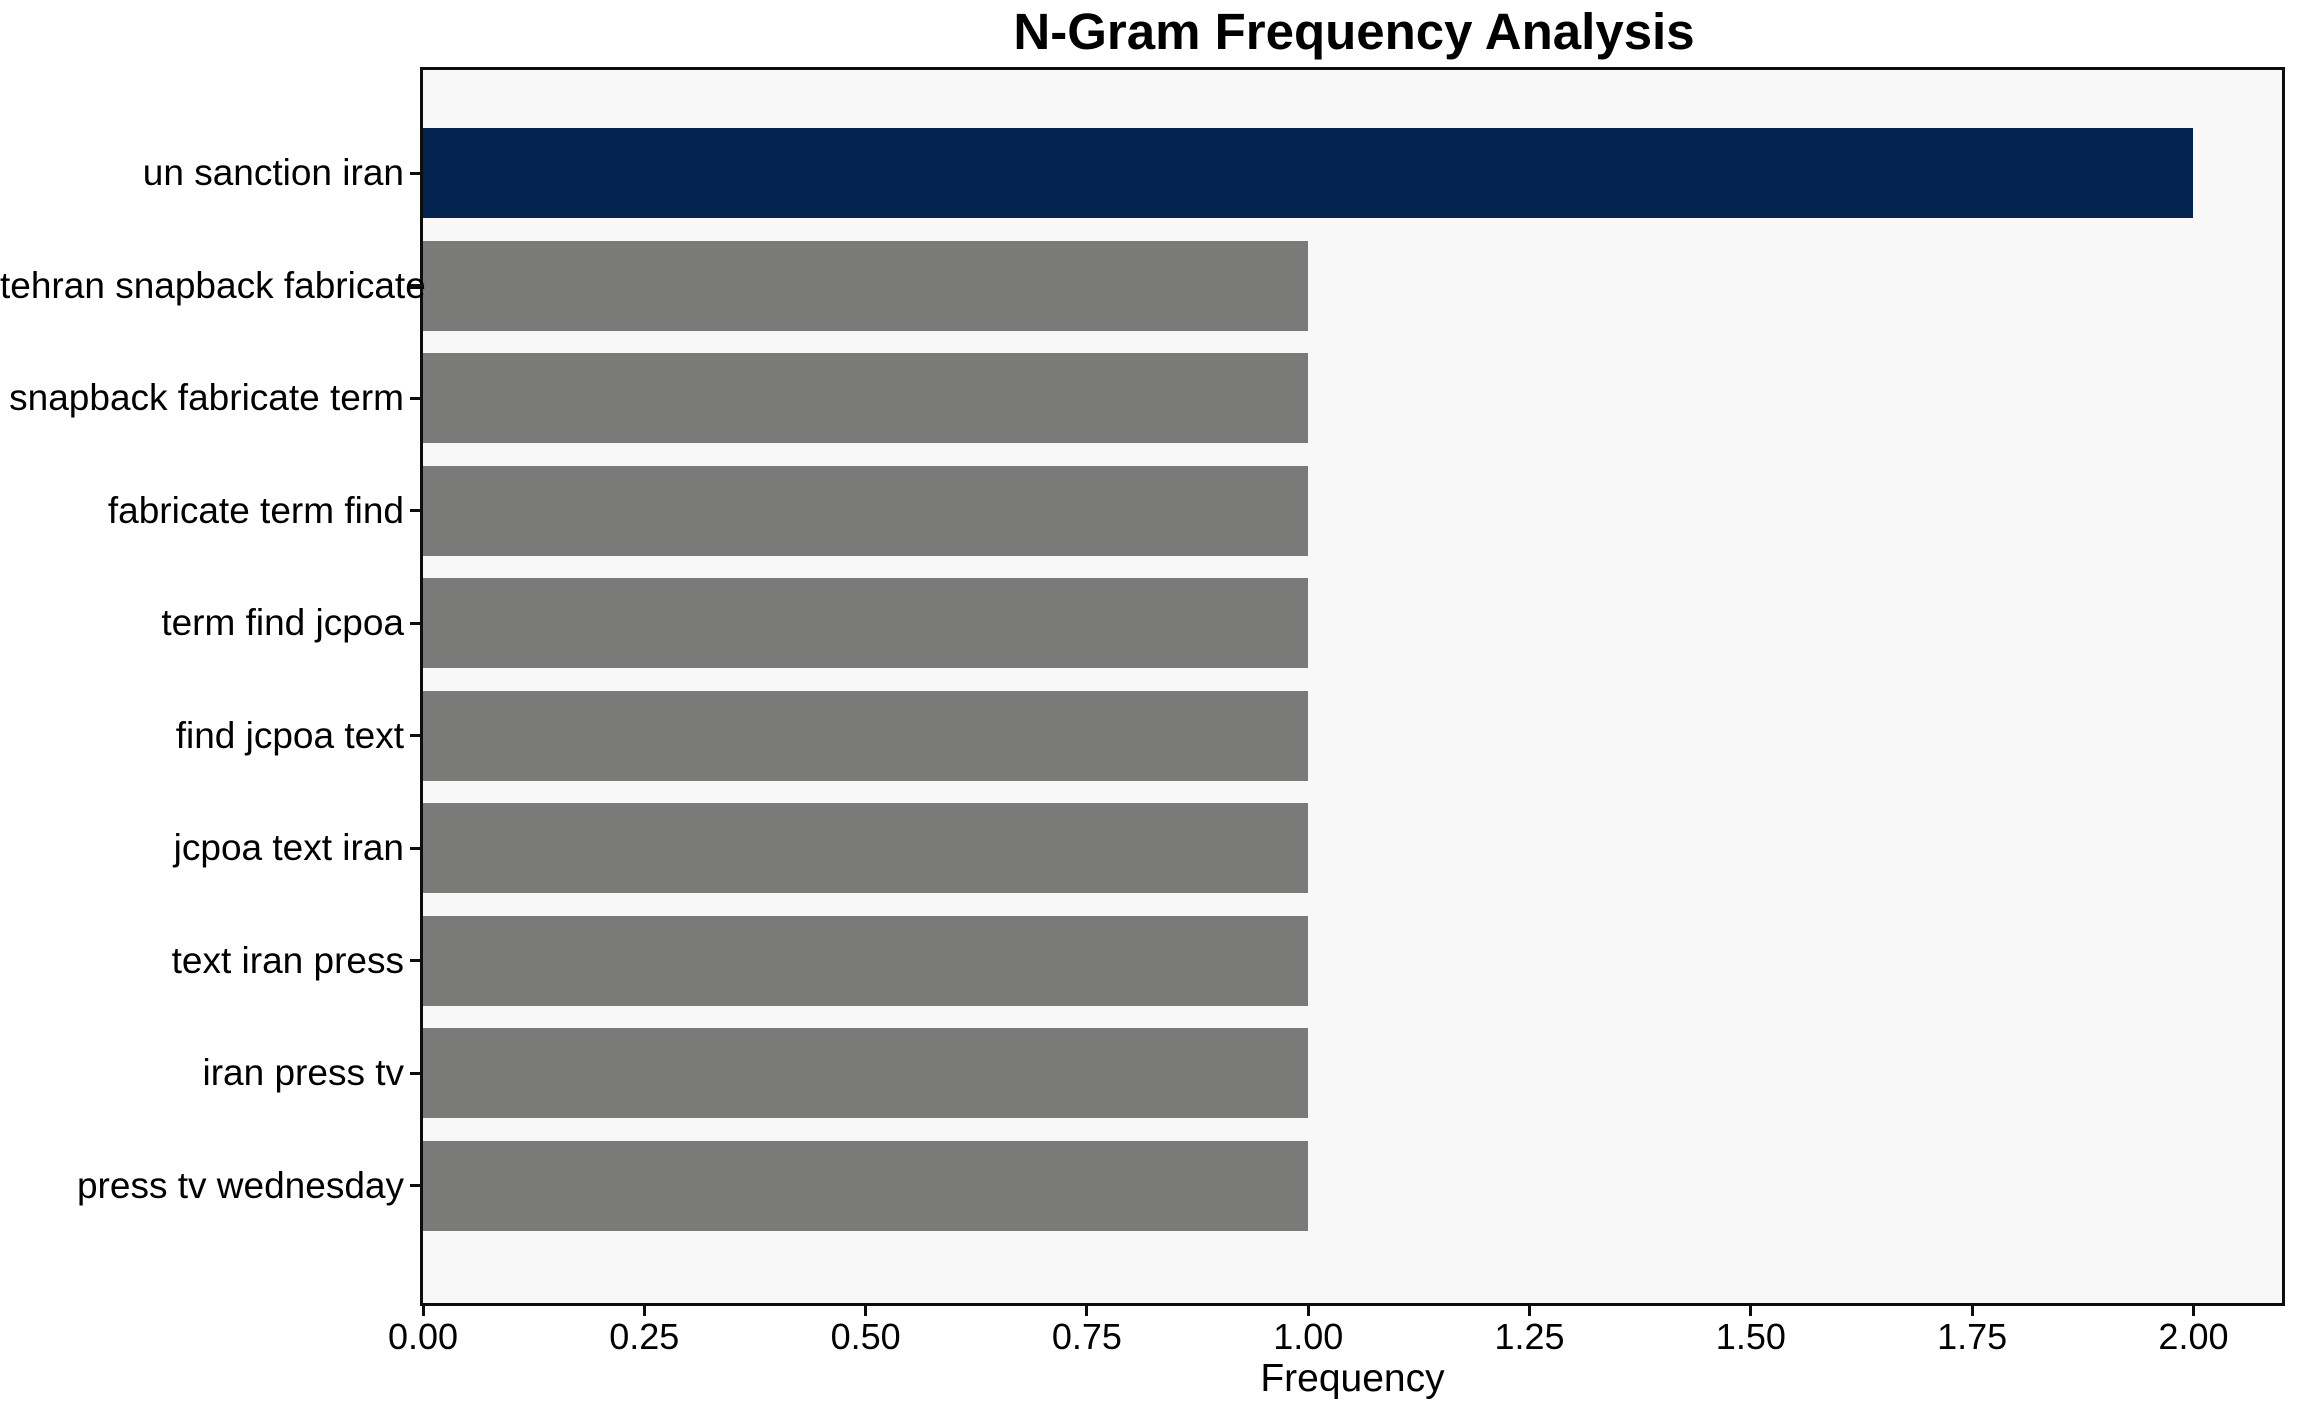 Image resolution: width=2303 pixels, height=1414 pixels. What do you see at coordinates (1972, 1336) in the screenshot?
I see `x-tick-label: 1.75` at bounding box center [1972, 1336].